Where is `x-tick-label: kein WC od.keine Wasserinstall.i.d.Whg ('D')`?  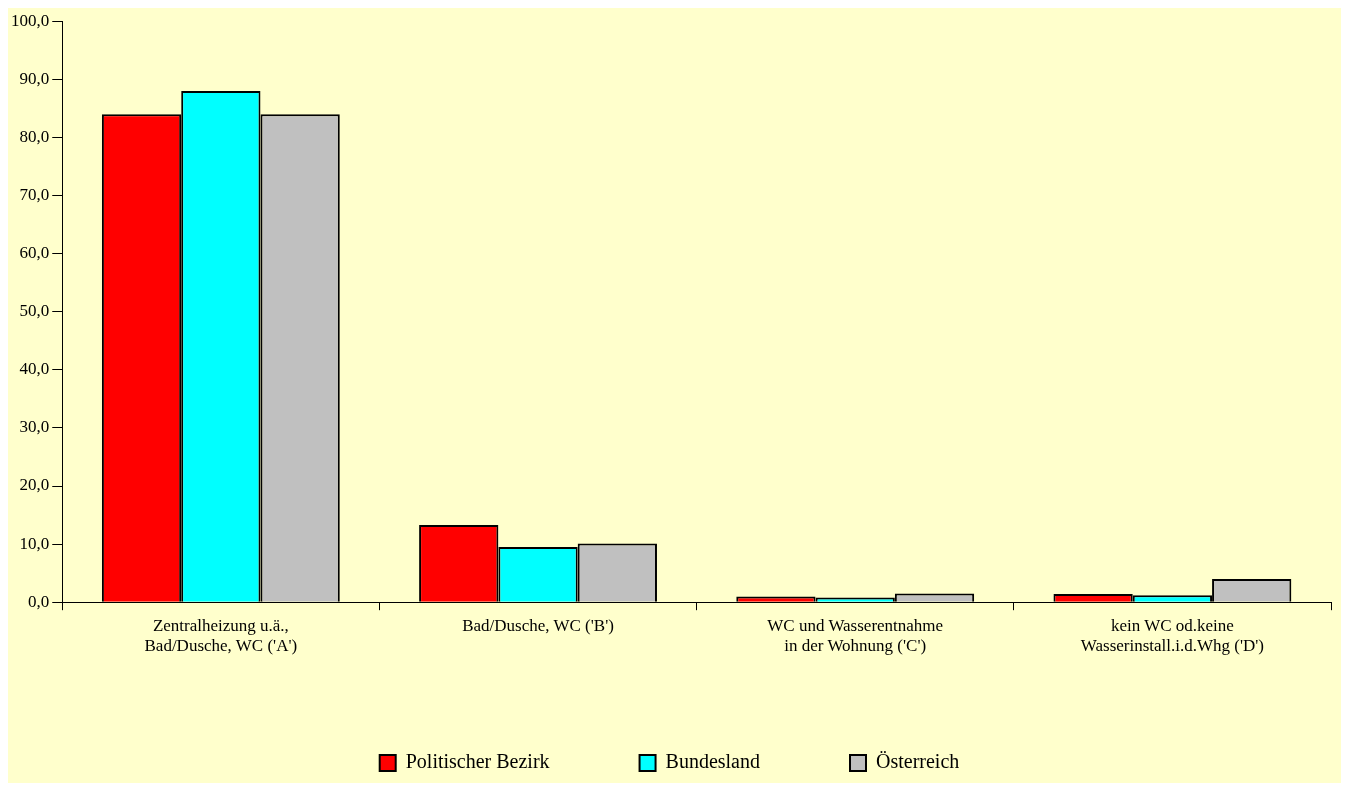 x-tick-label: kein WC od.keine Wasserinstall.i.d.Whg ('D') is located at coordinates (1172, 635).